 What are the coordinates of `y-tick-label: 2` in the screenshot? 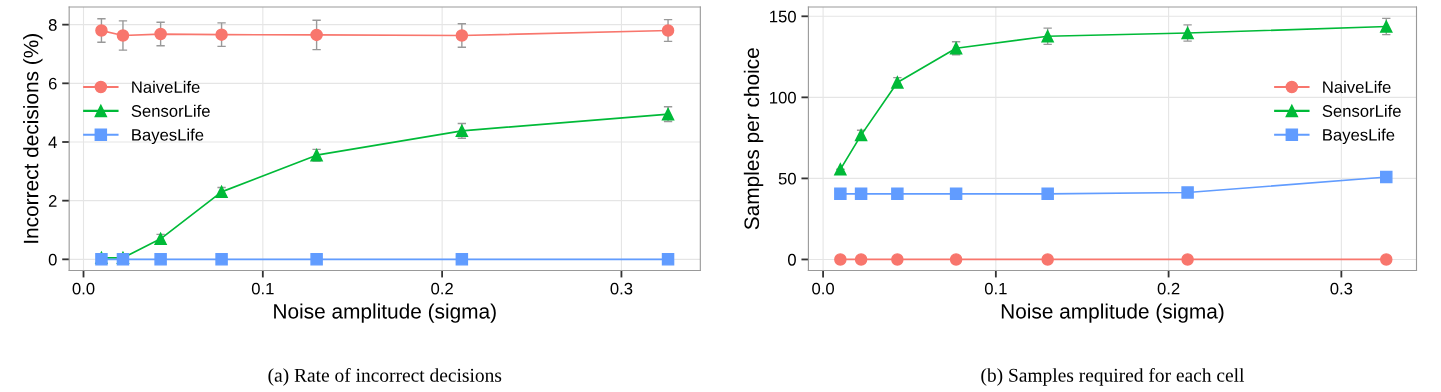 It's located at (52, 201).